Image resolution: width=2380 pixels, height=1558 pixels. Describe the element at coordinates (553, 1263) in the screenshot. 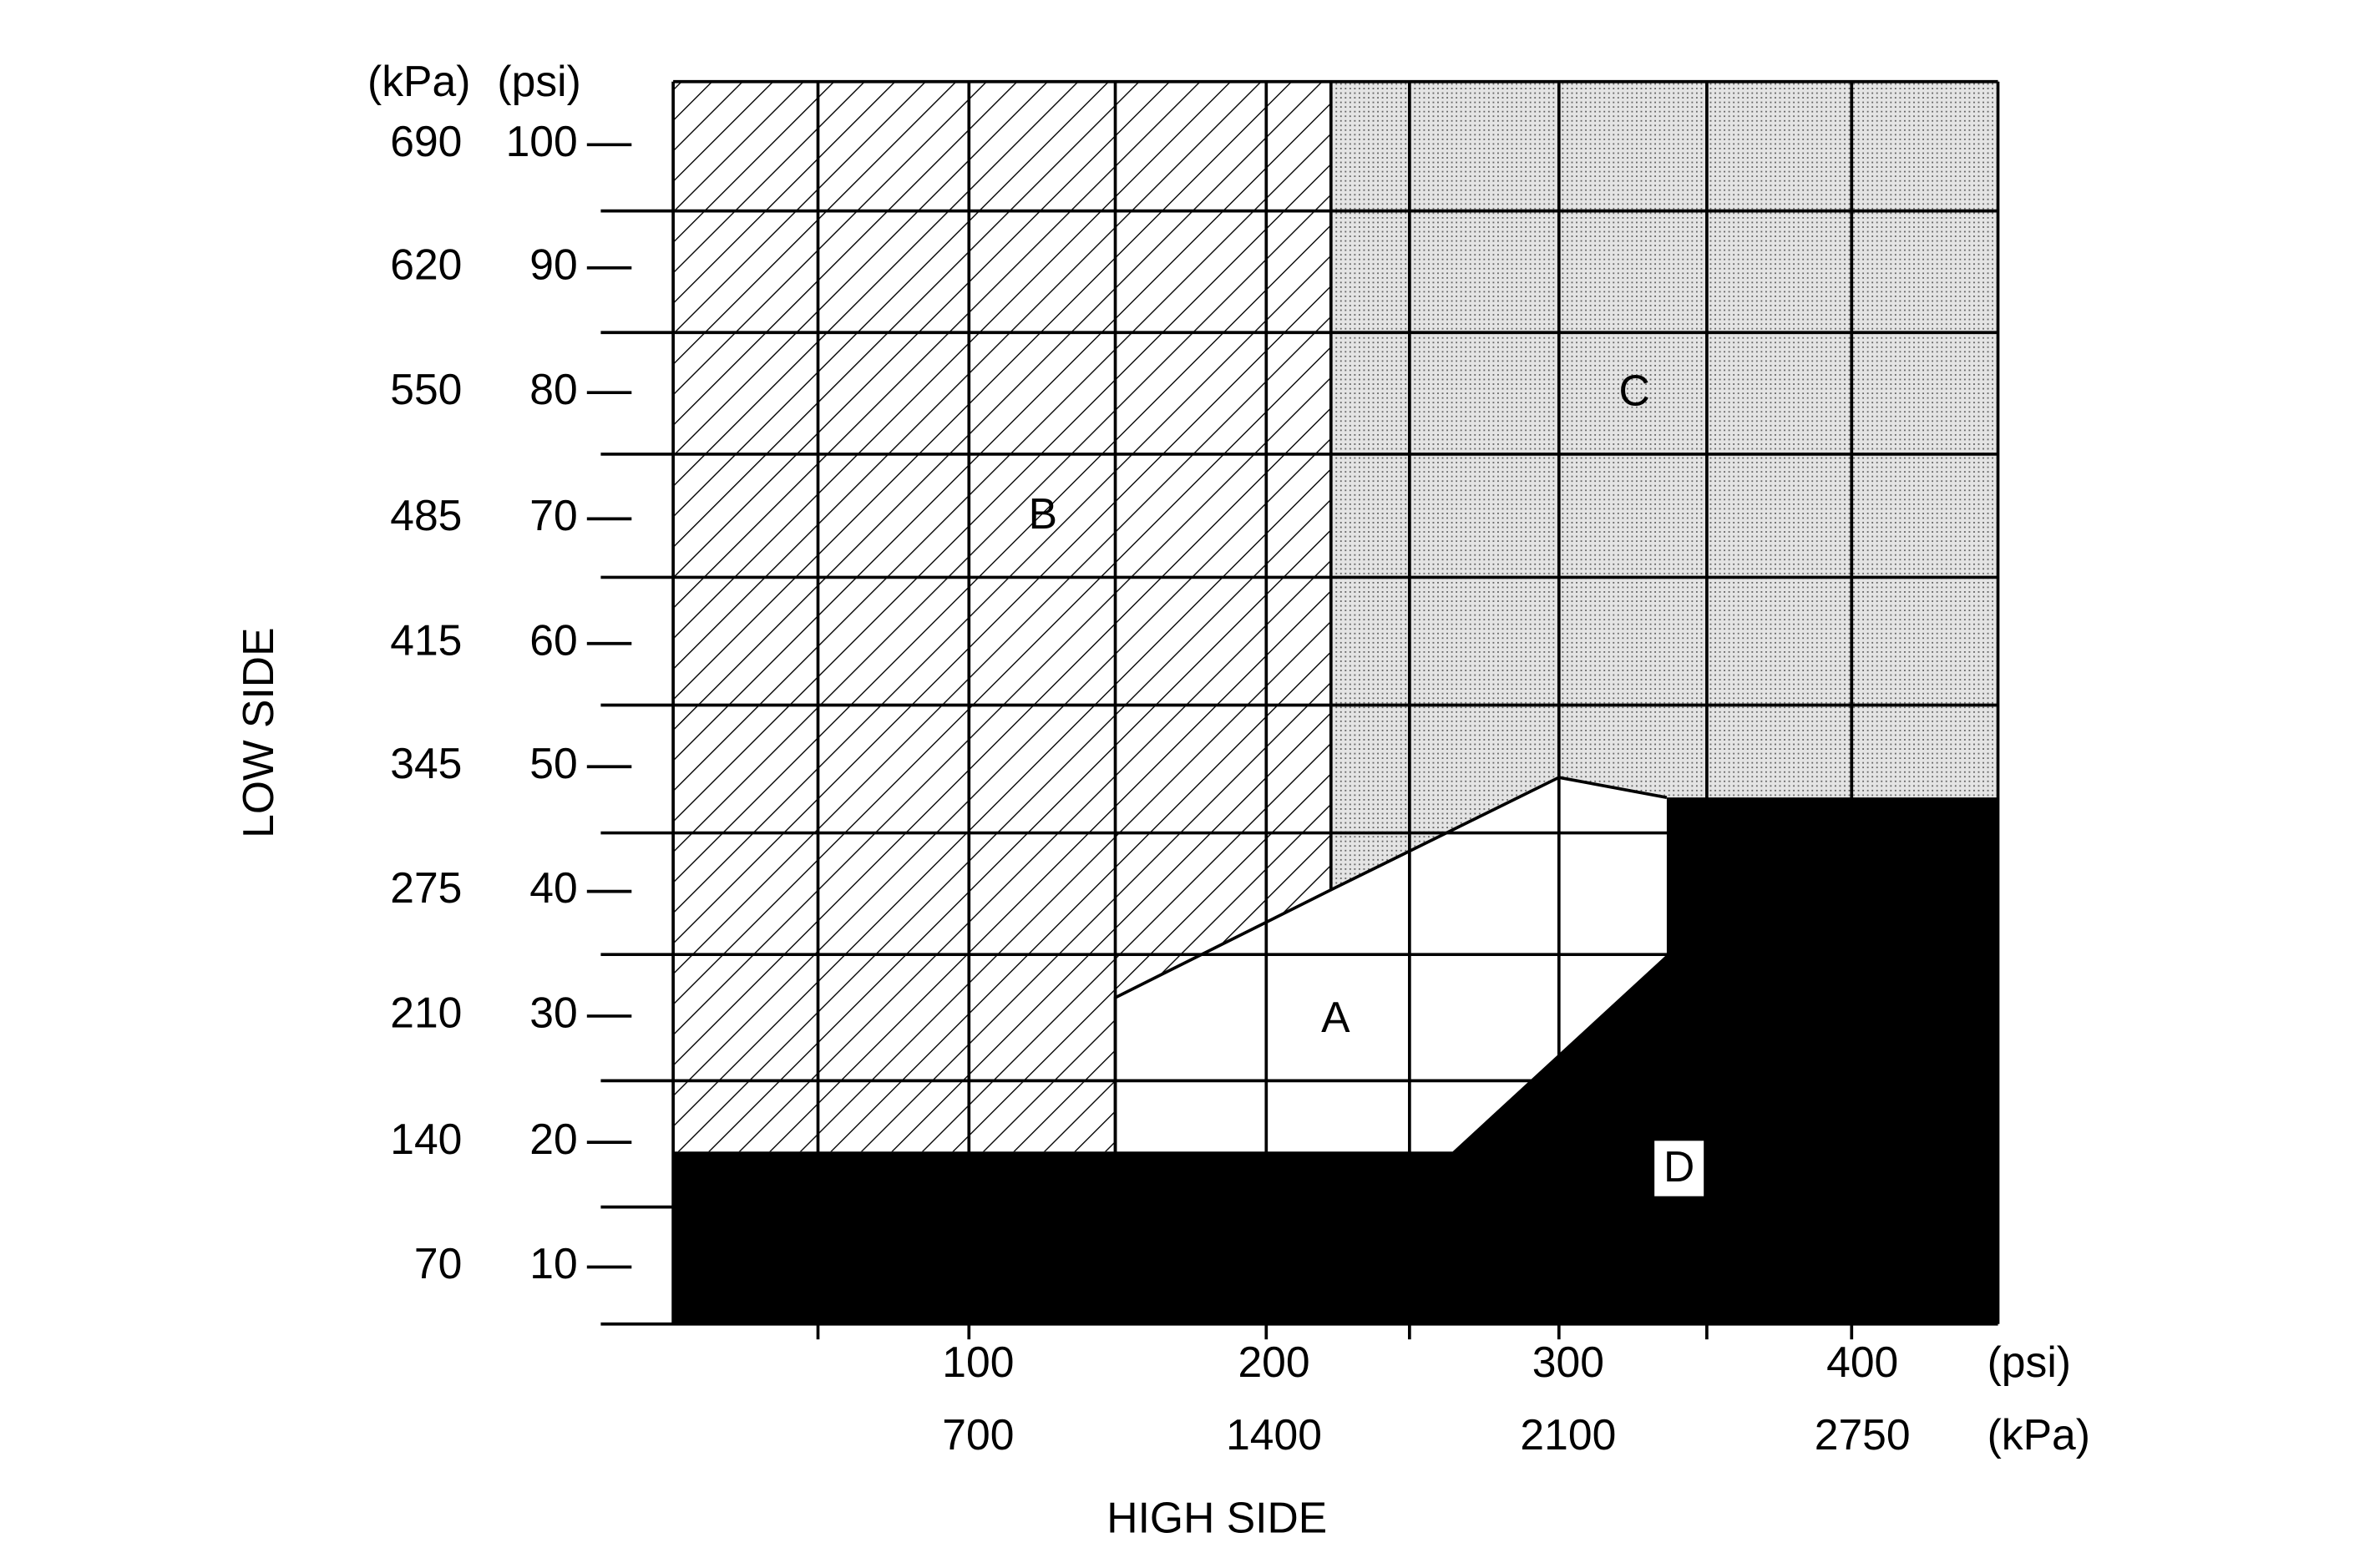

I see `tick-label: 10` at that location.